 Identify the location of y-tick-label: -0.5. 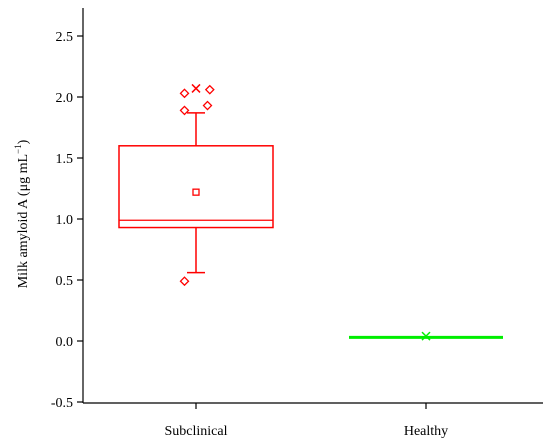
(62, 403).